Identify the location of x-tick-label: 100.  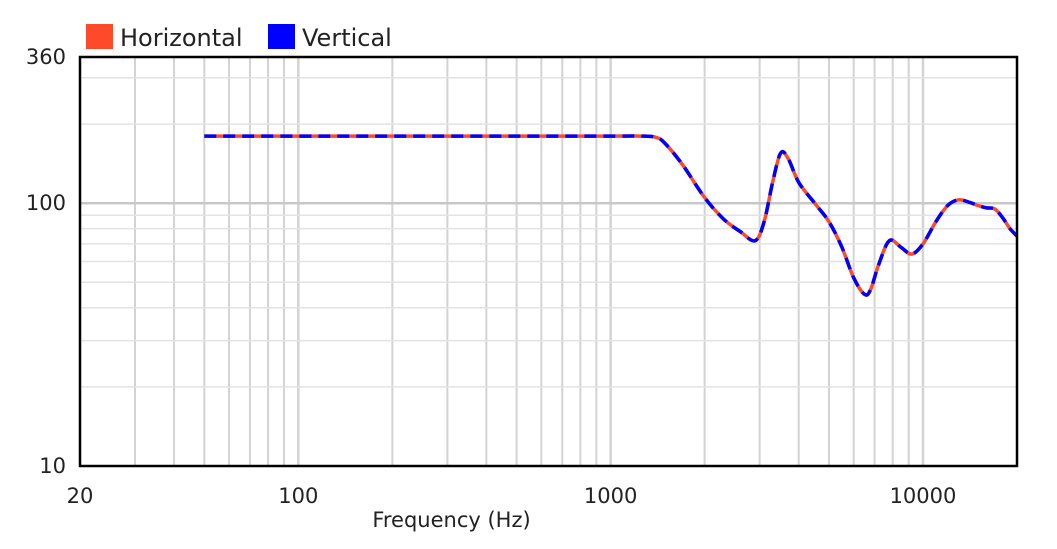
(298, 496).